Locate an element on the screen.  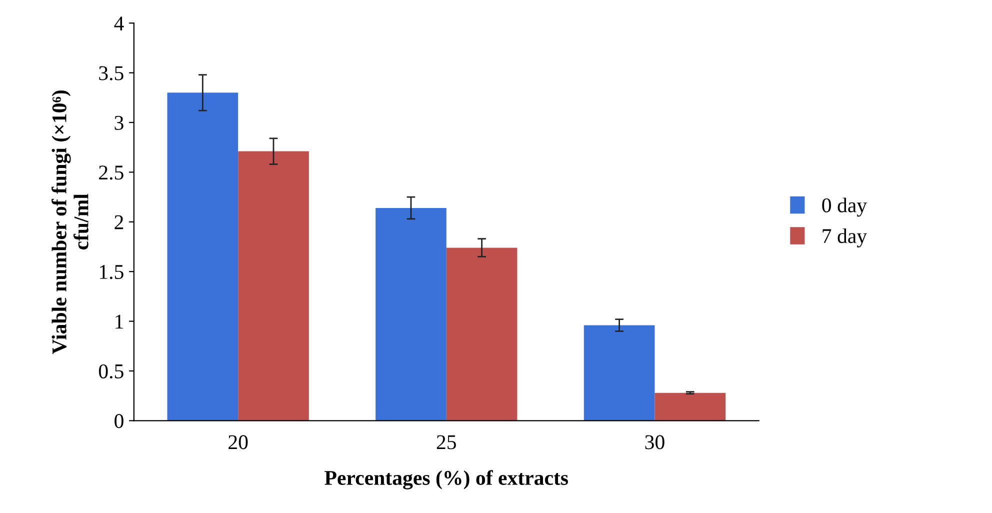
y-tick-label: 3.5 is located at coordinates (111, 73).